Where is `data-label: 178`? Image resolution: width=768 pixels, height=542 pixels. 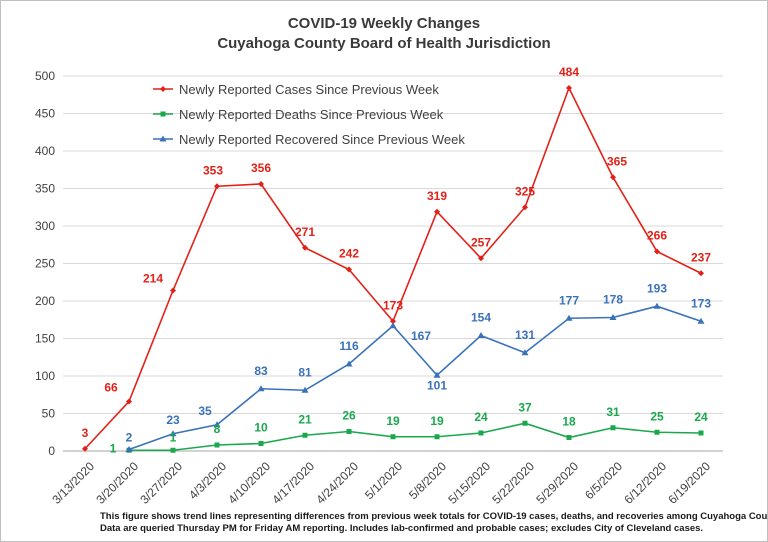 data-label: 178 is located at coordinates (613, 300).